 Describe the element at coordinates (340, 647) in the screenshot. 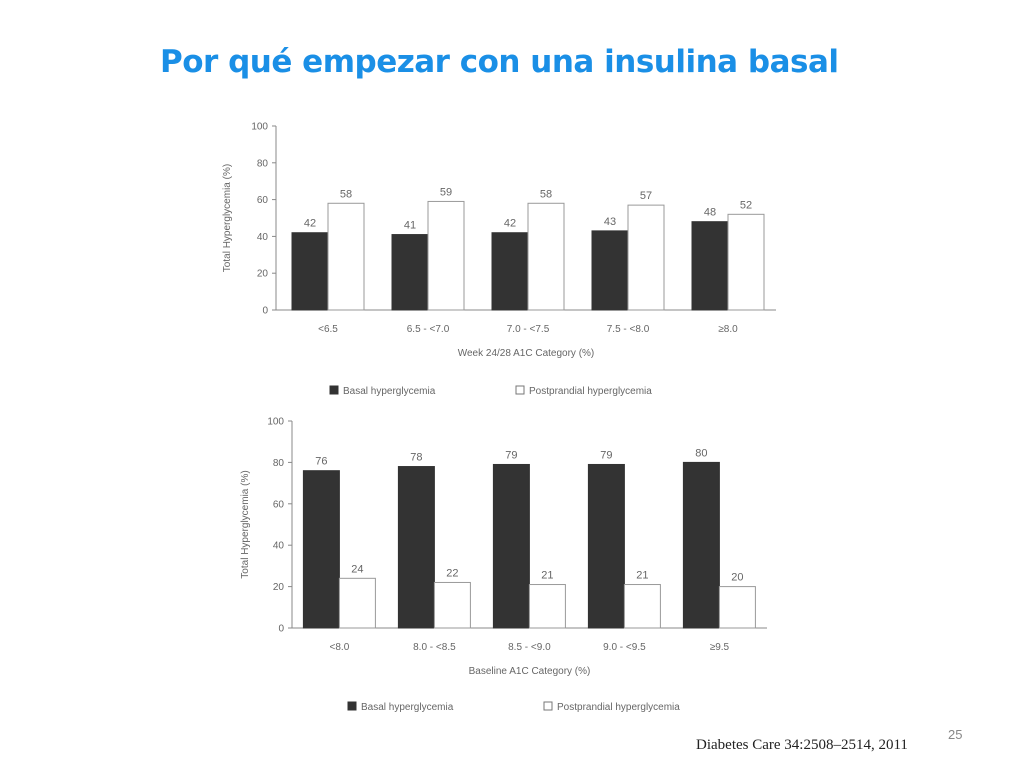

I see `x-tick-label: <8.0` at that location.